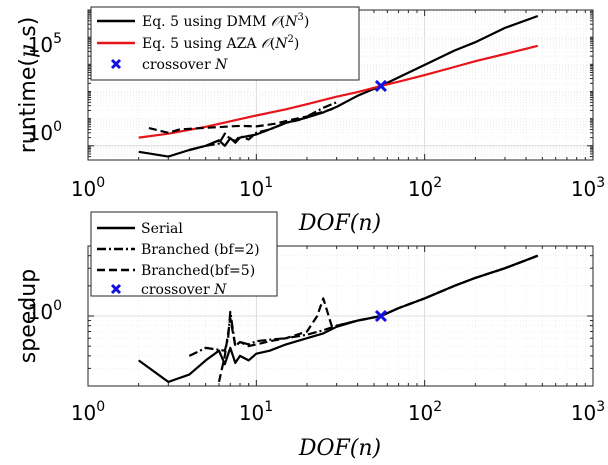  What do you see at coordinates (45, 132) in the screenshot?
I see `top-ytick-label-0: 10⁰` at bounding box center [45, 132].